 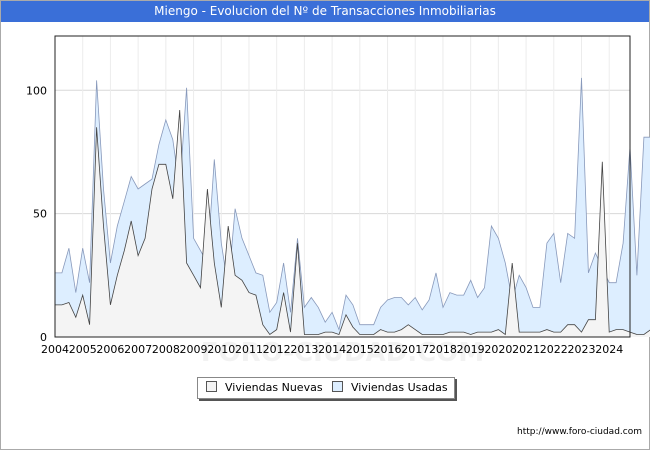 What do you see at coordinates (110, 349) in the screenshot?
I see `x-tick-label: 2006` at bounding box center [110, 349].